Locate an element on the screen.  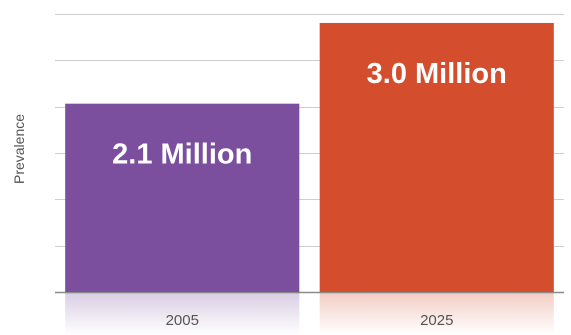
data-label-2025: 3.0 Million is located at coordinates (437, 74).